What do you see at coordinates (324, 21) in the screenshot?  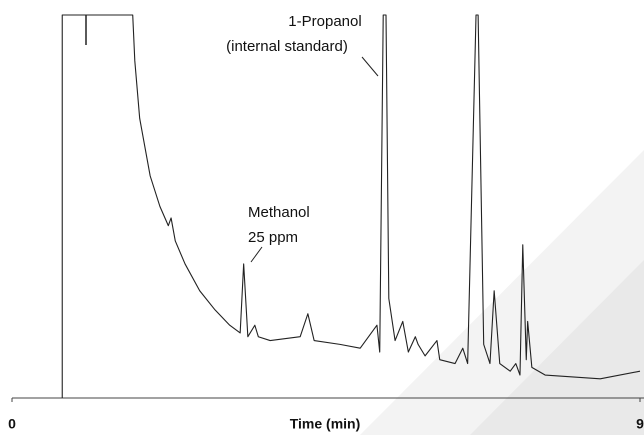 I see `annotation: 1-Propanol` at bounding box center [324, 21].